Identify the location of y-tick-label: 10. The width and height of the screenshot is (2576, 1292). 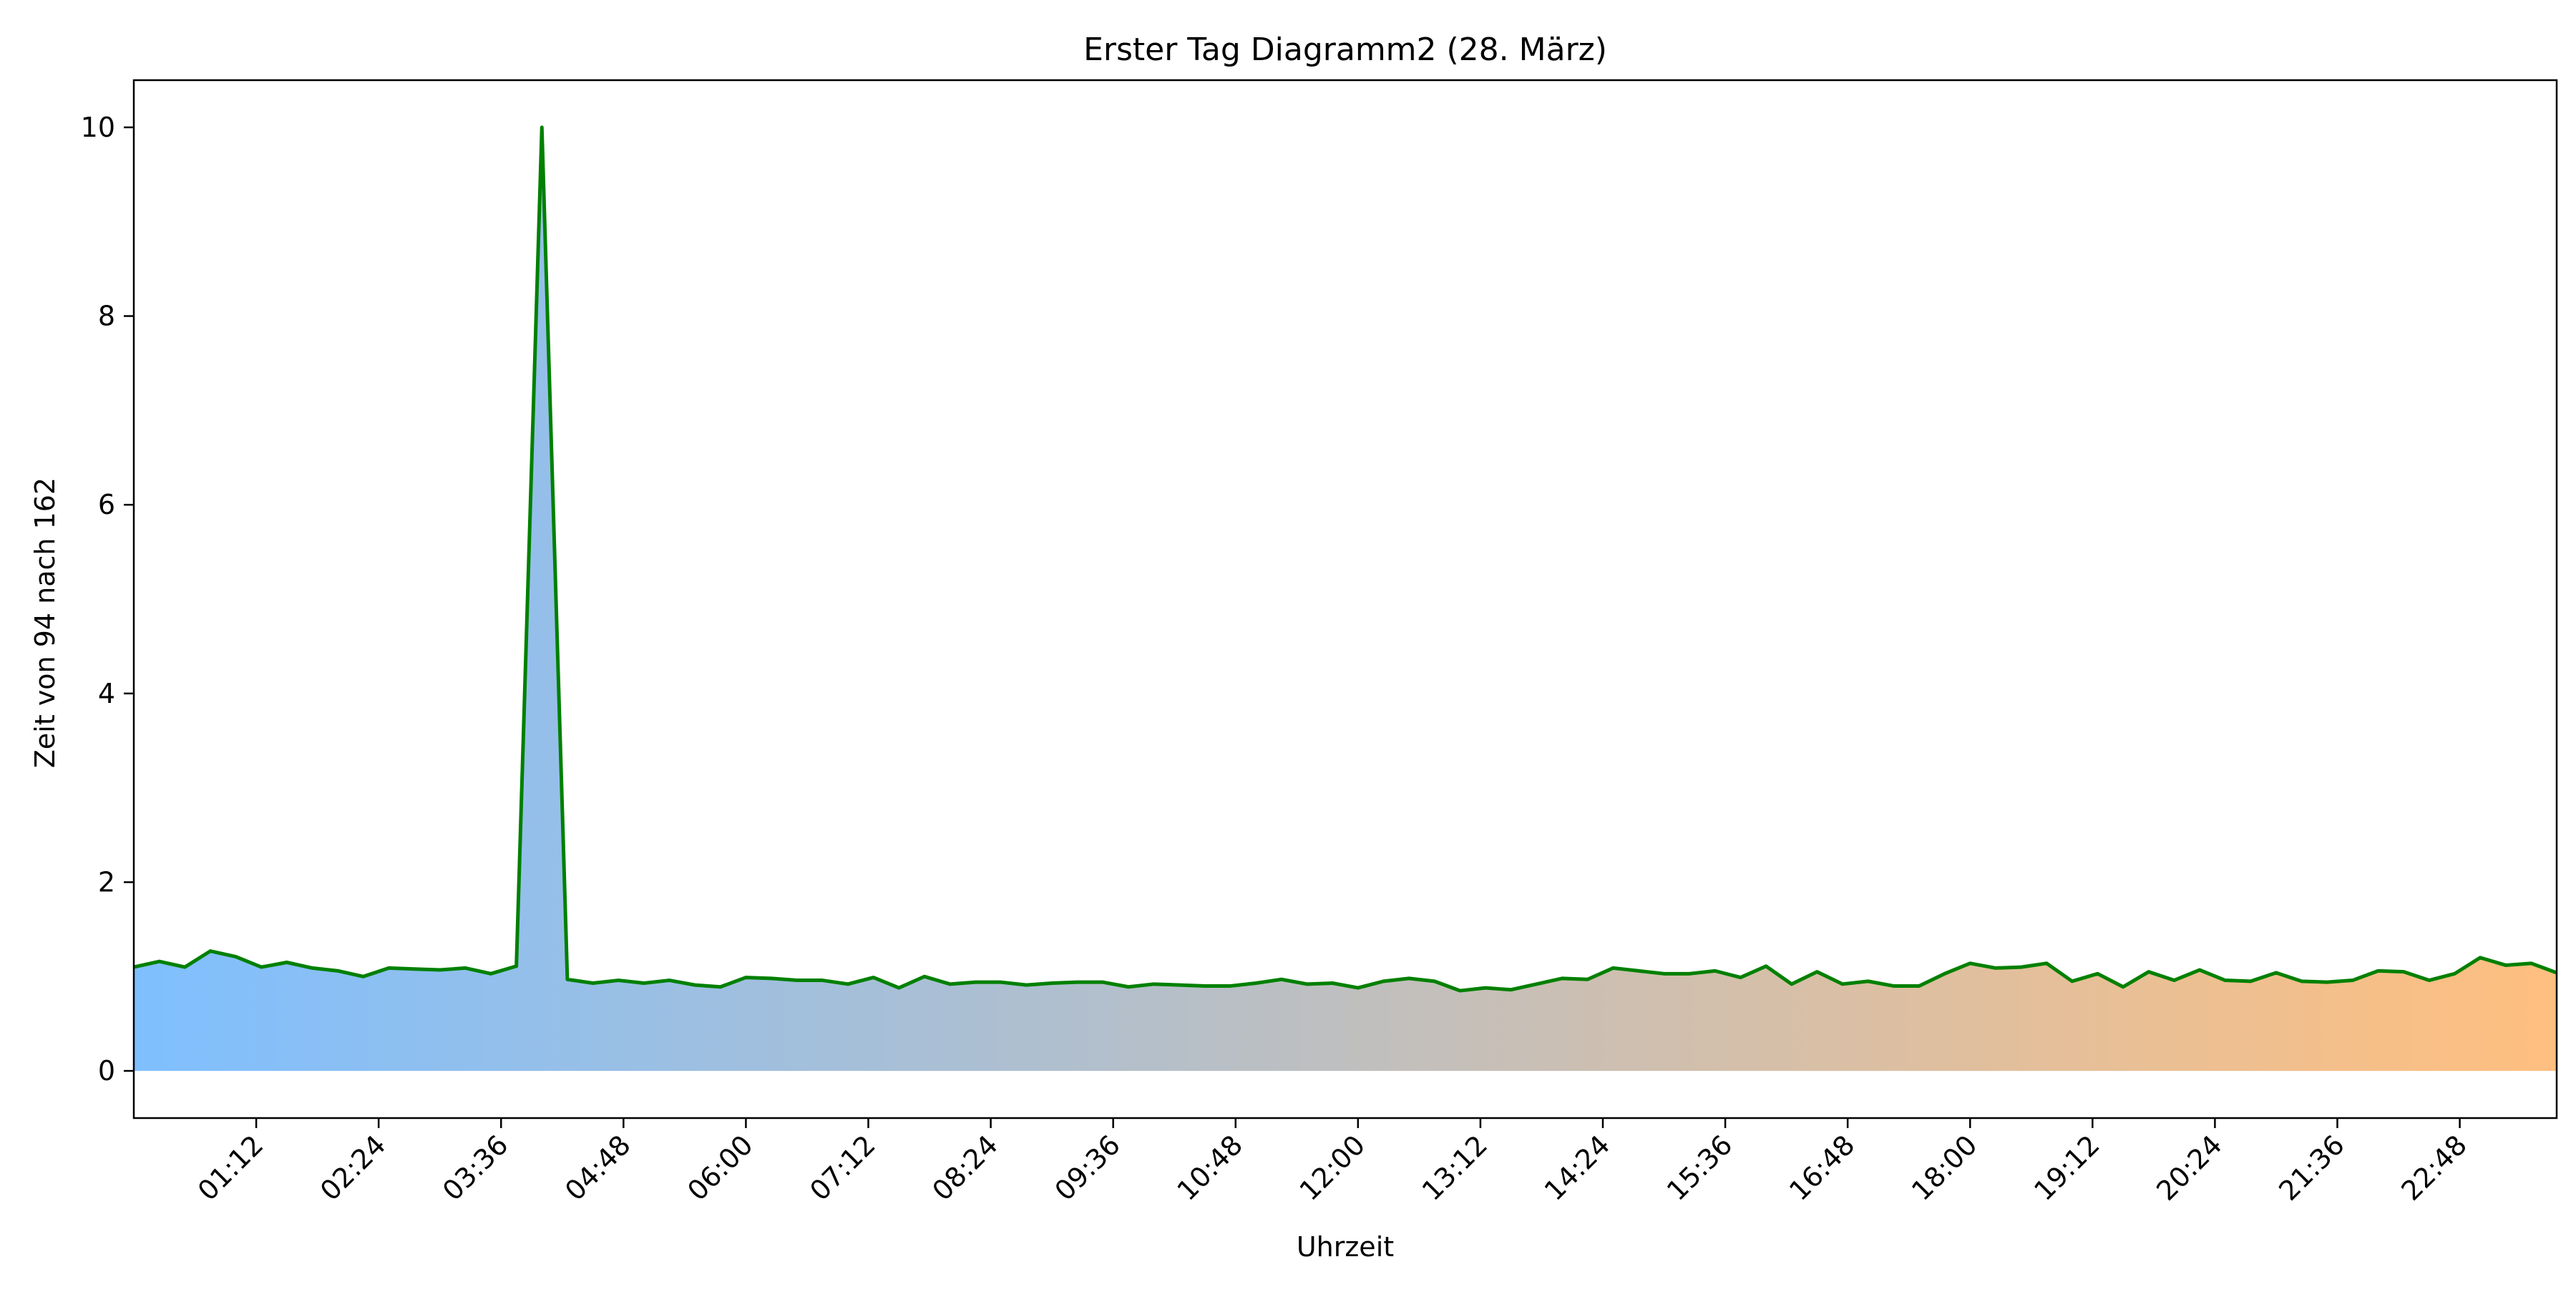
(98, 127).